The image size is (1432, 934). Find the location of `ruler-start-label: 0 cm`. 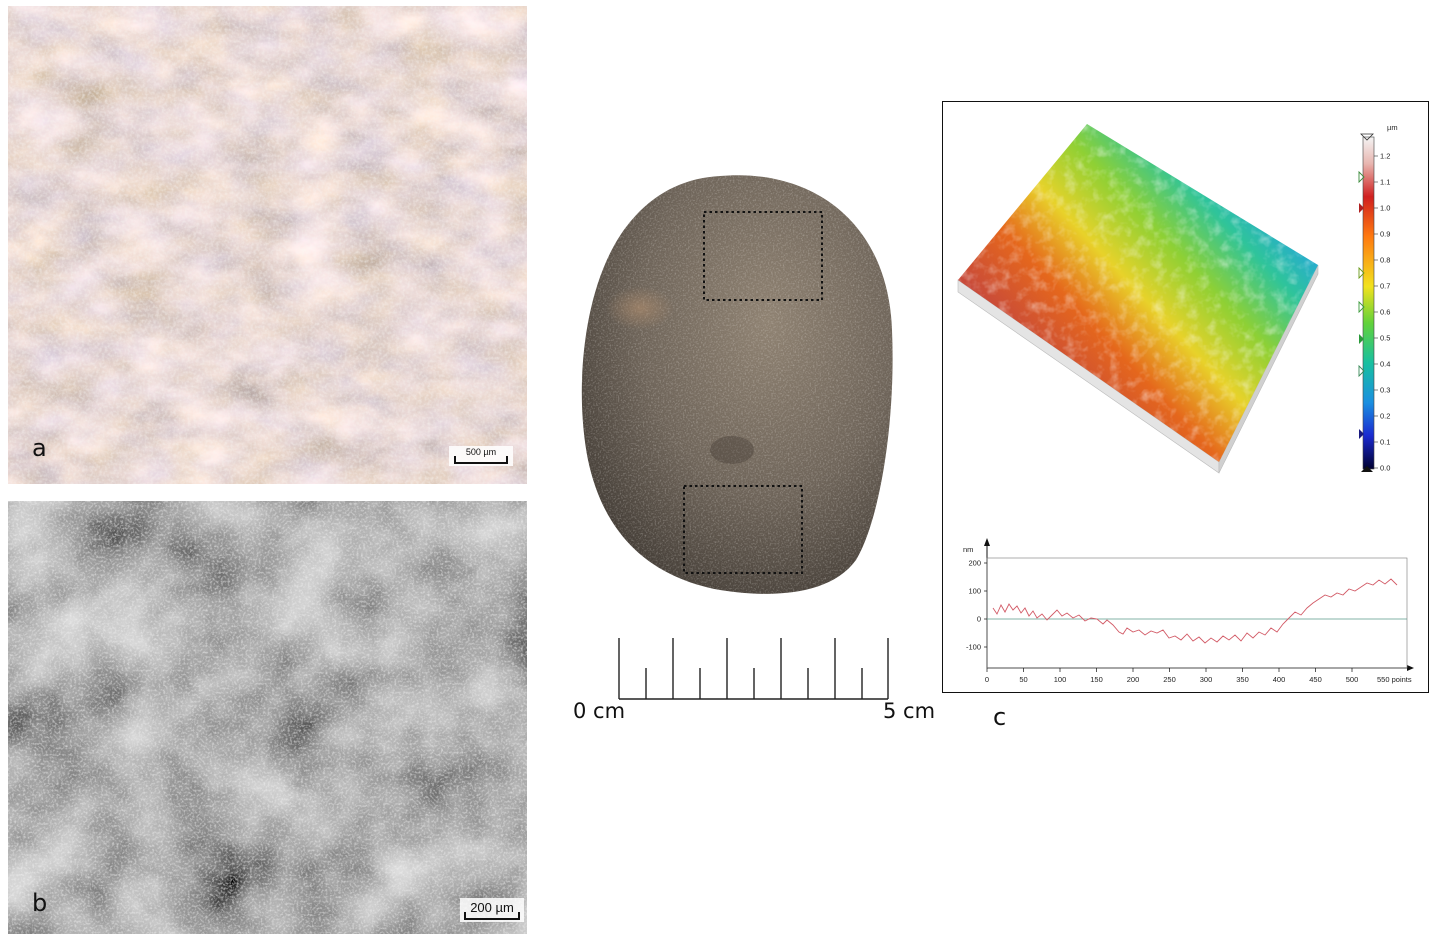

ruler-start-label: 0 cm is located at coordinates (599, 711).